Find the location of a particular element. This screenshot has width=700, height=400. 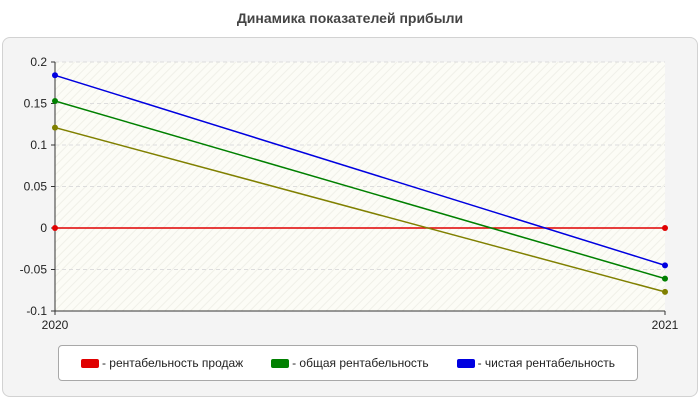

y-tick-label: -0.1 is located at coordinates (36, 311).